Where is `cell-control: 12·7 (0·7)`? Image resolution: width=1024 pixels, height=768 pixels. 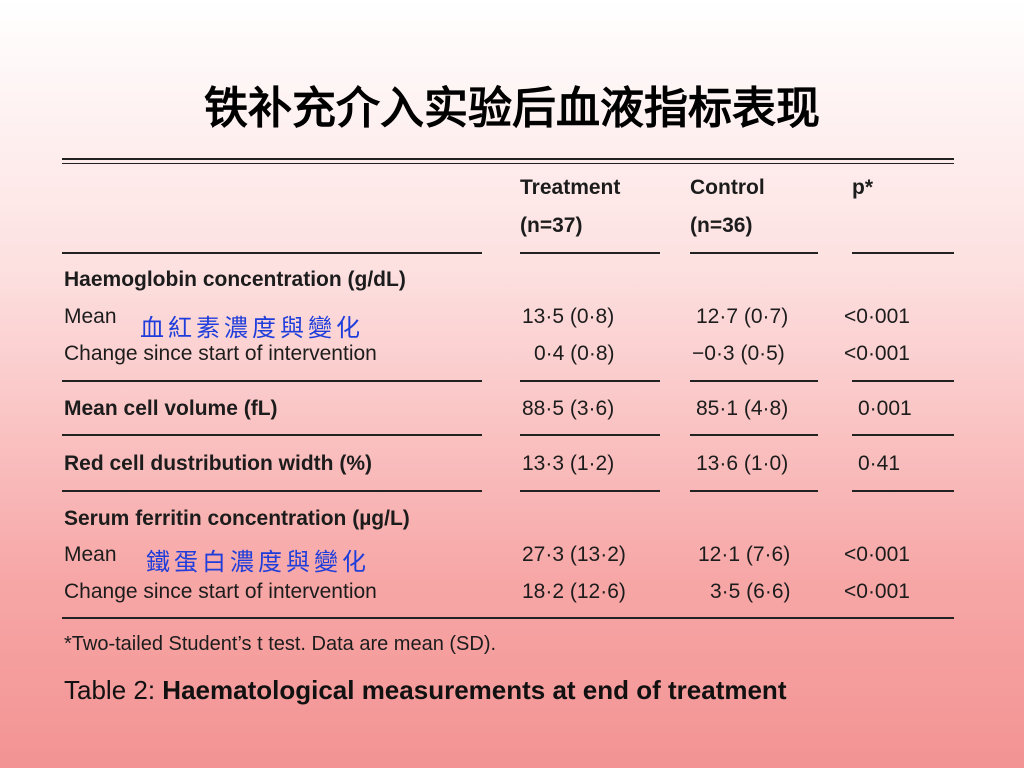 cell-control: 12·7 (0·7) is located at coordinates (742, 316).